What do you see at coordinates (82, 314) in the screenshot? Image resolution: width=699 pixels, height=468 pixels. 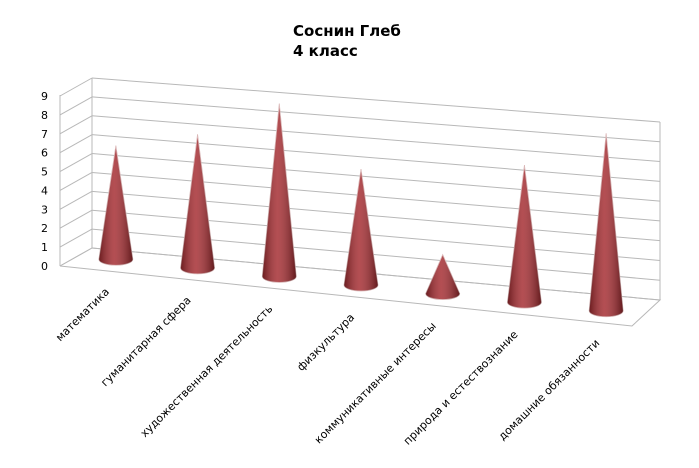 I see `x-tick-label: математика` at bounding box center [82, 314].